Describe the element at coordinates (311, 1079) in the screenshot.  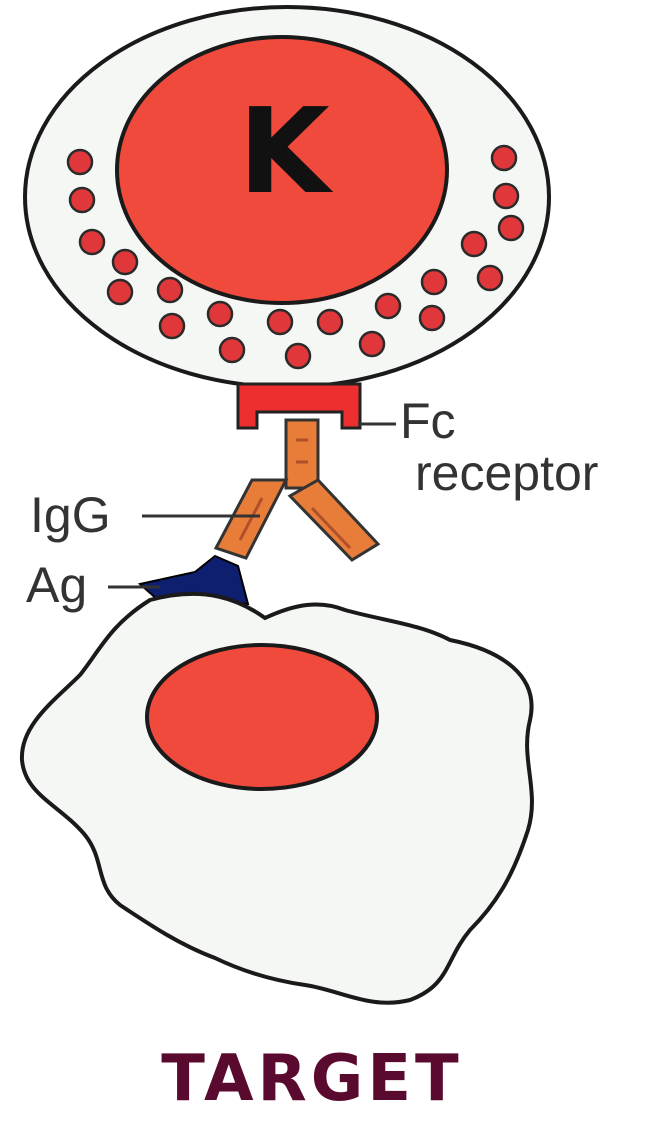
I see `target-title: TARGET` at that location.